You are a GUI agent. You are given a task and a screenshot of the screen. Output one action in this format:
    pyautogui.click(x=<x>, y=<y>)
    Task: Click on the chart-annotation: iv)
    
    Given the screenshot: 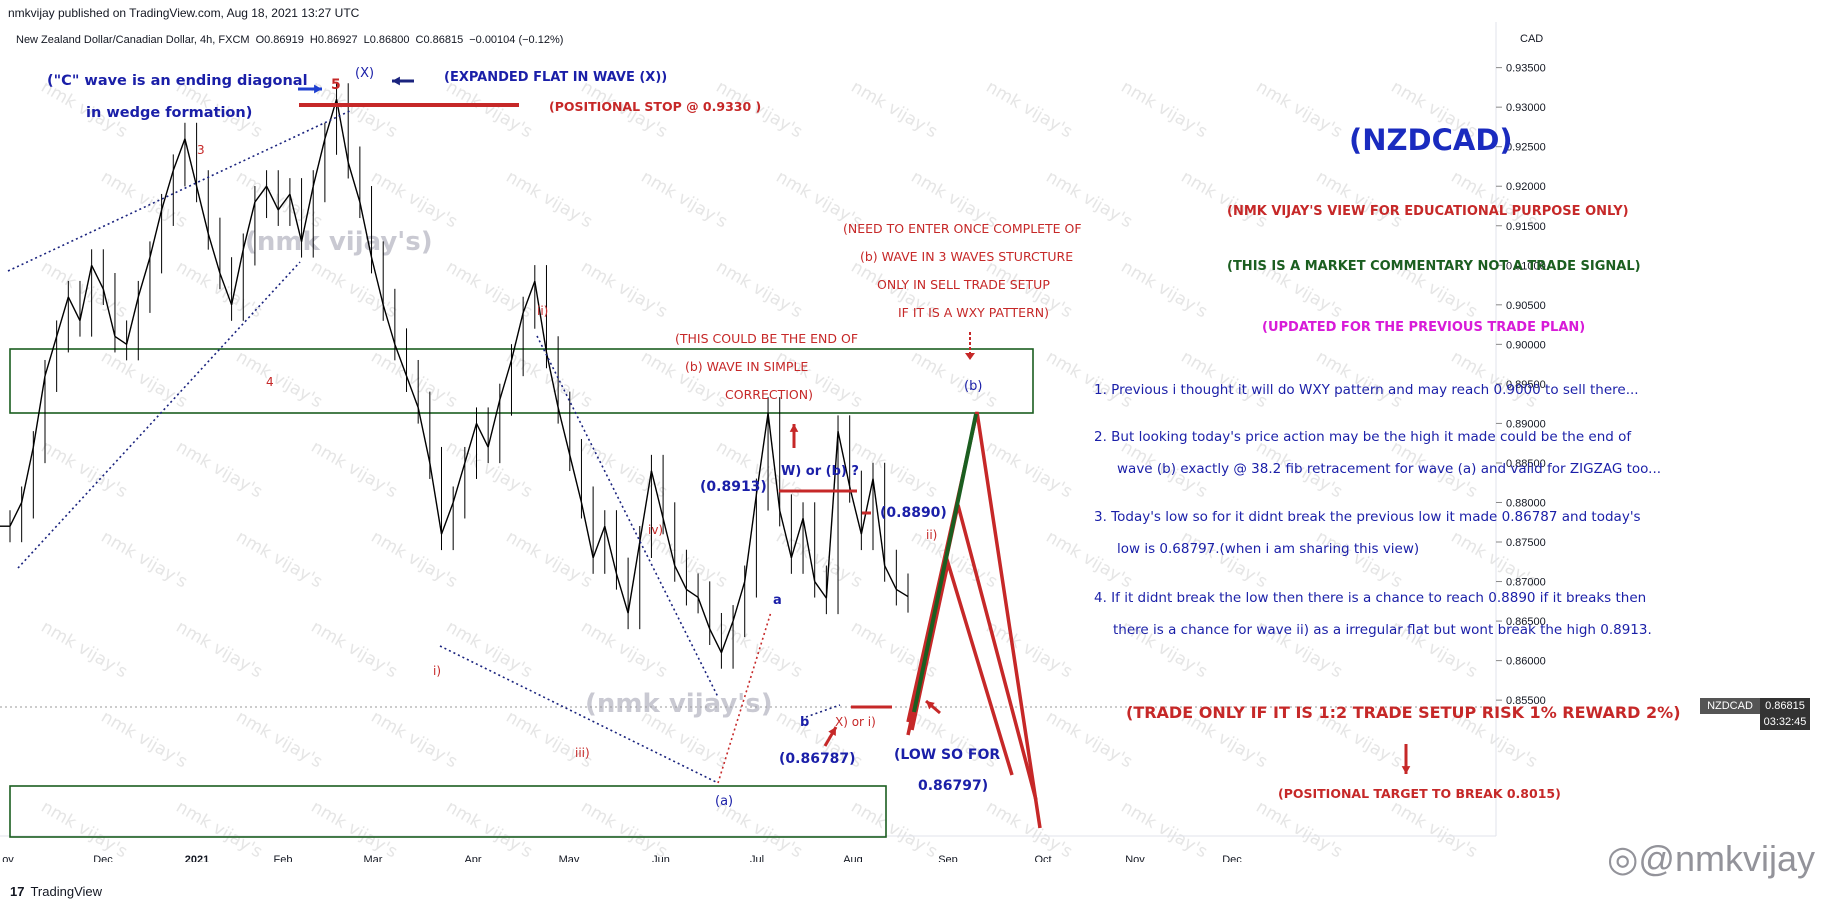 What is the action you would take?
    pyautogui.click(x=655, y=530)
    